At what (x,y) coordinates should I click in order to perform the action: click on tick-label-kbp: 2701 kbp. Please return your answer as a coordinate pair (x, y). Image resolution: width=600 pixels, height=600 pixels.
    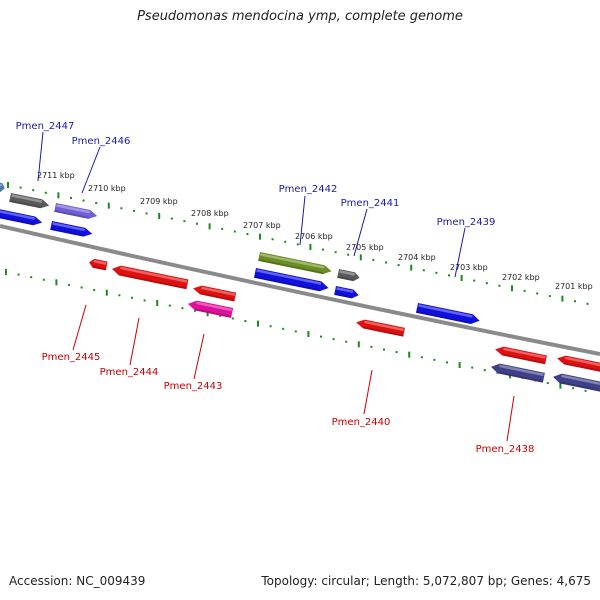
    Looking at the image, I should click on (574, 286).